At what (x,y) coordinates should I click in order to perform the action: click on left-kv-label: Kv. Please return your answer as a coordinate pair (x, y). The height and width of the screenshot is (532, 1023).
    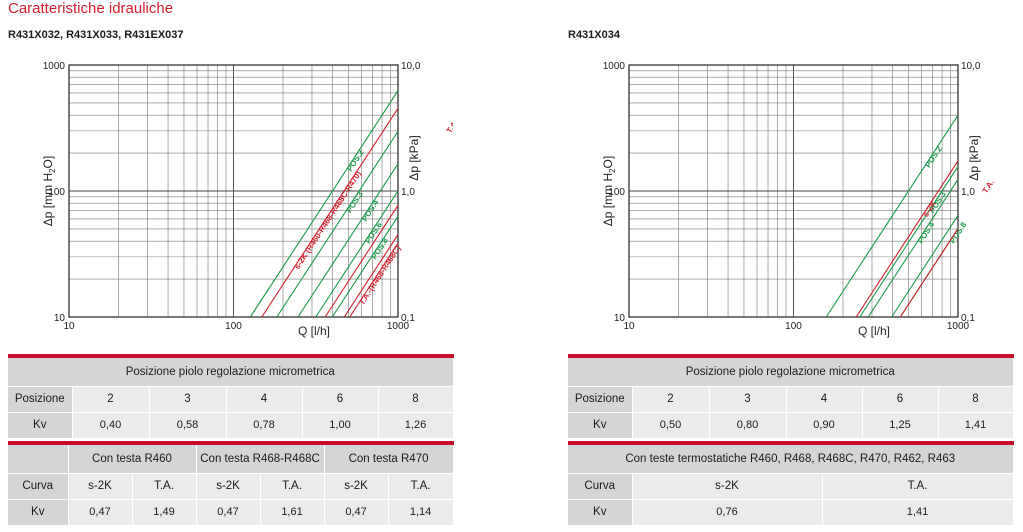
    Looking at the image, I should click on (40, 425).